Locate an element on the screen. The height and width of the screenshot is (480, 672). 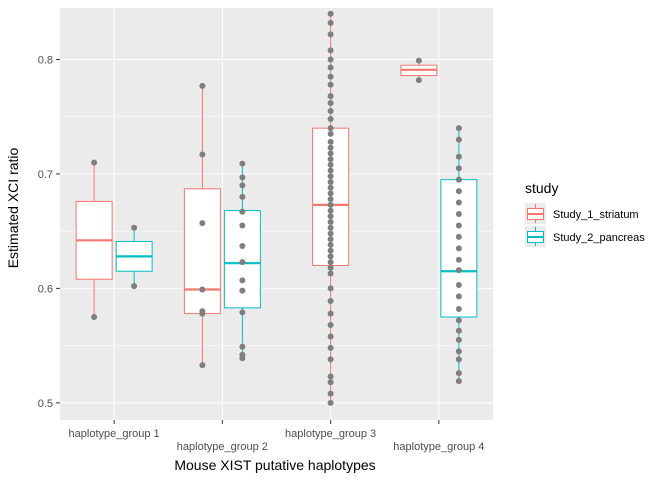
box is located at coordinates (202, 251).